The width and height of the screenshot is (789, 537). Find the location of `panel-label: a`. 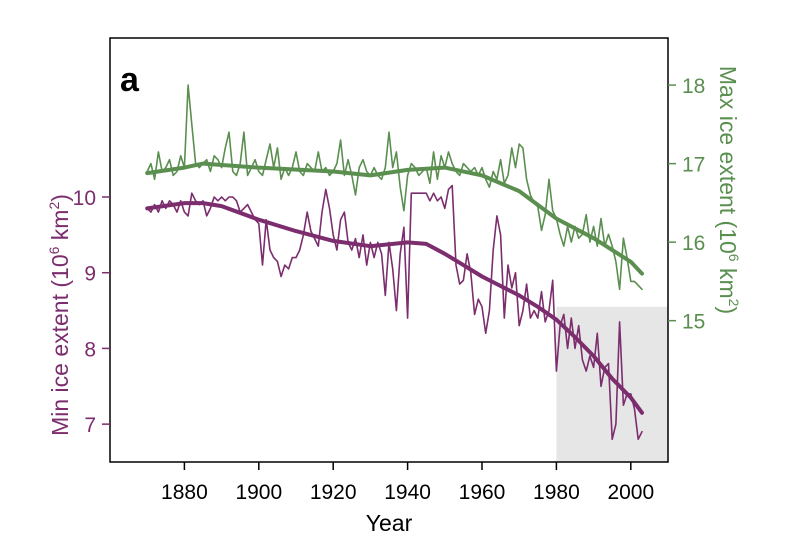

panel-label: a is located at coordinates (130, 80).